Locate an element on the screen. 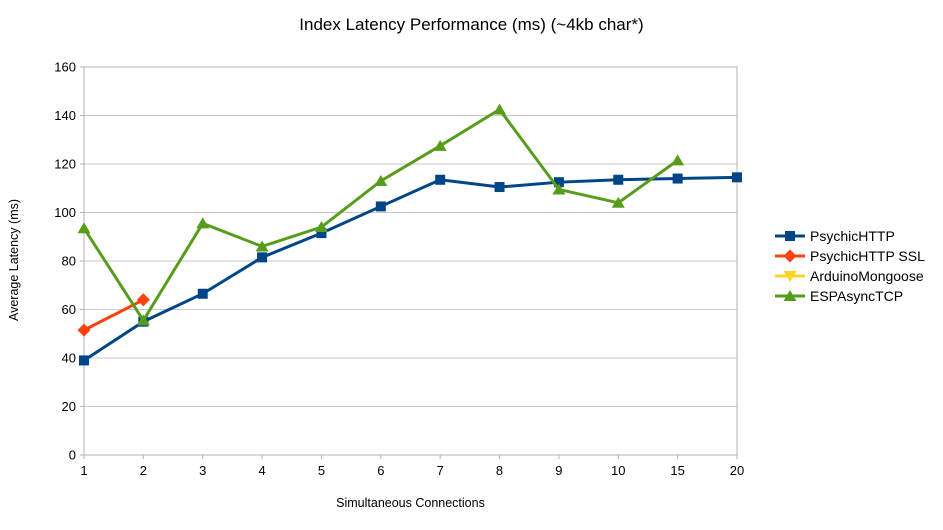  legend-label-arduinomongoose: ArduinoMongoose is located at coordinates (867, 276).